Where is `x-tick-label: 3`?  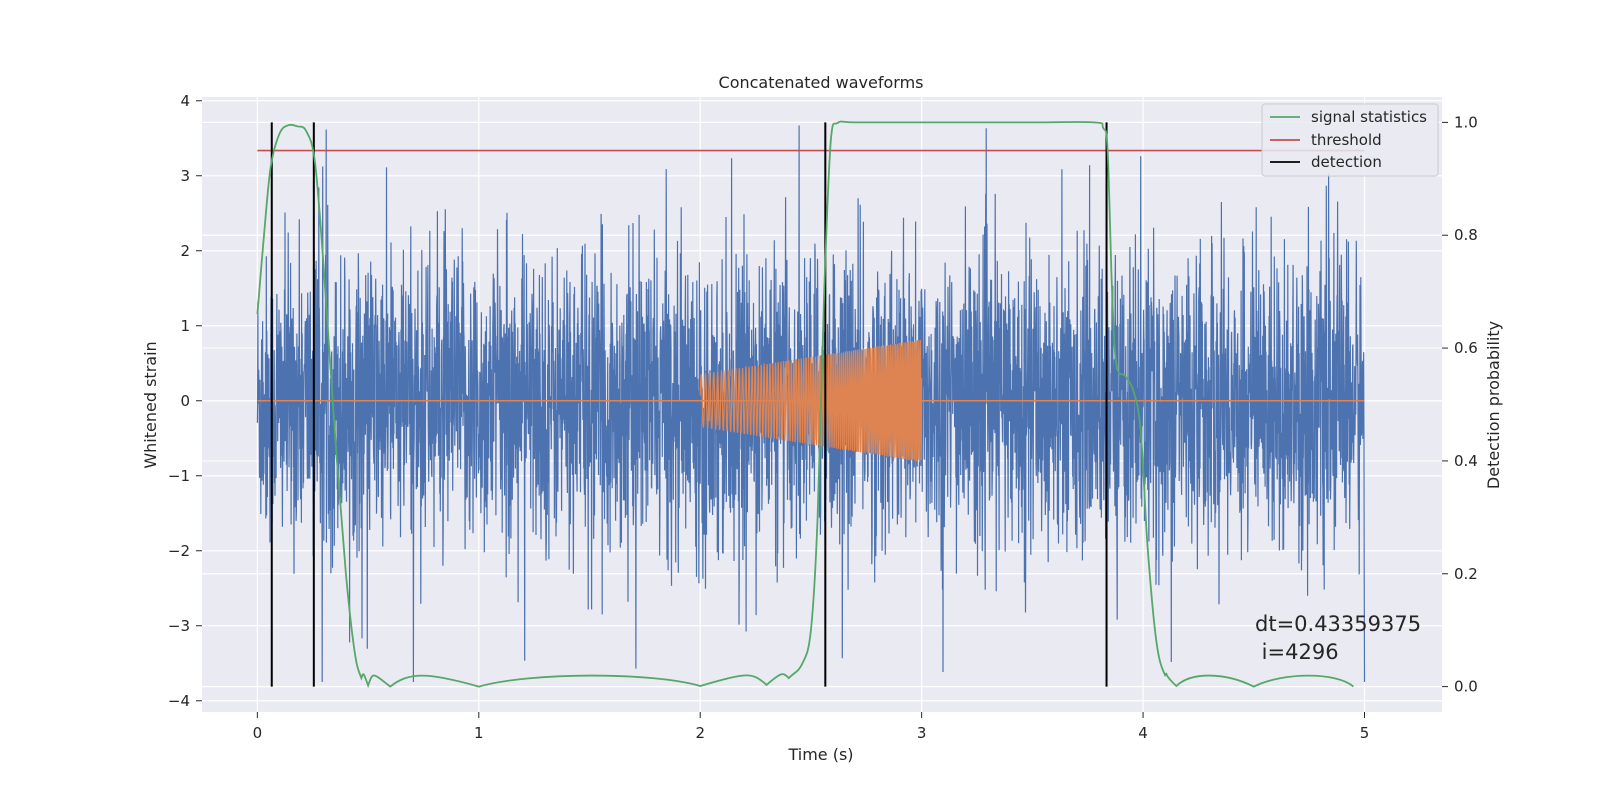 x-tick-label: 3 is located at coordinates (922, 733).